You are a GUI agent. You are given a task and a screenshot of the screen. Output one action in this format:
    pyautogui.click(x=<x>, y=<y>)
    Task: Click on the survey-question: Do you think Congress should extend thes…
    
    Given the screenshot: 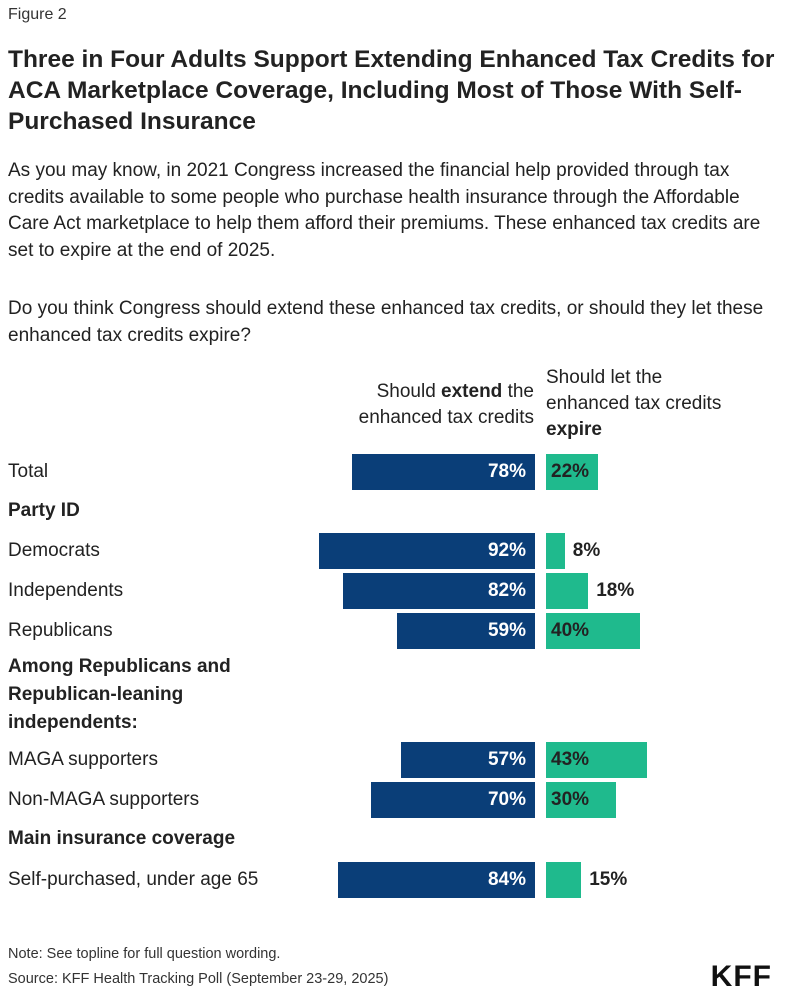 What is the action you would take?
    pyautogui.click(x=386, y=322)
    